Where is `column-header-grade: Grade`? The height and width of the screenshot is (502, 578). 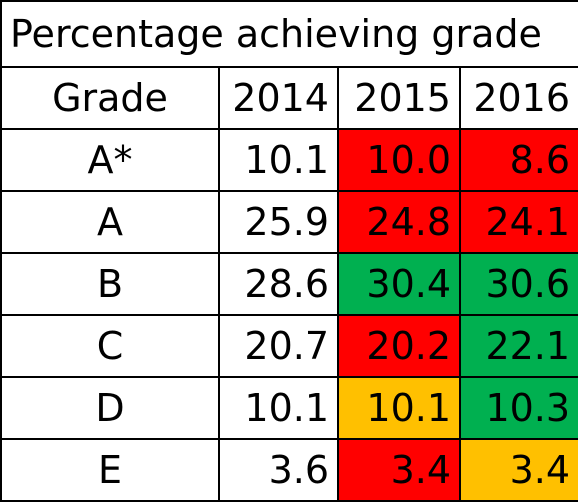 column-header-grade: Grade is located at coordinates (110, 98).